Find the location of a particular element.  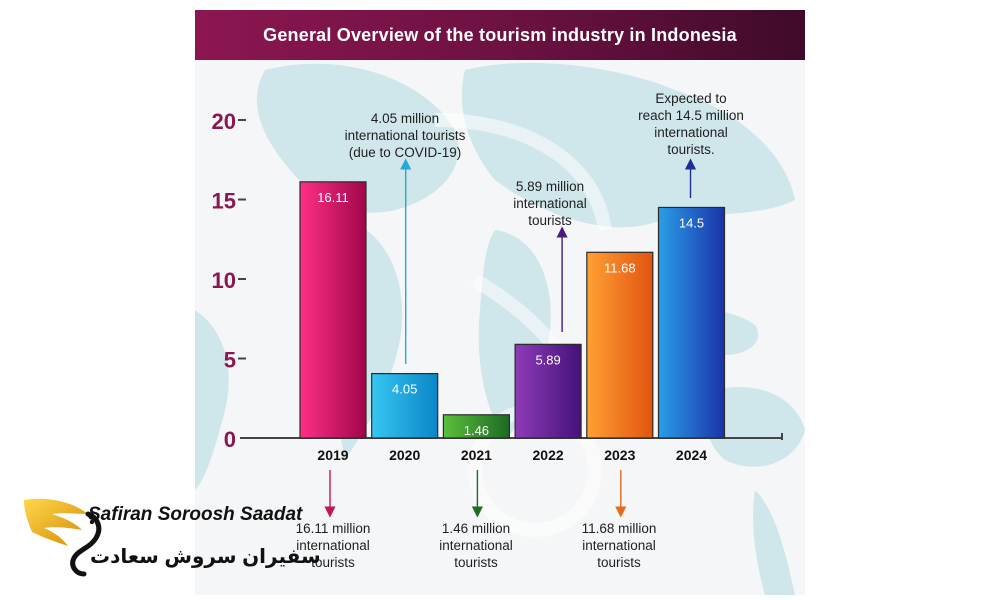

annotation-2021-line-2: international is located at coordinates (476, 545).